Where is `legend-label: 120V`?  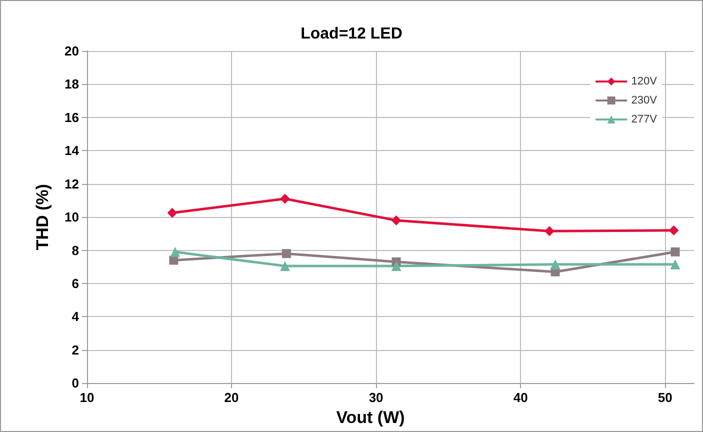 legend-label: 120V is located at coordinates (644, 82).